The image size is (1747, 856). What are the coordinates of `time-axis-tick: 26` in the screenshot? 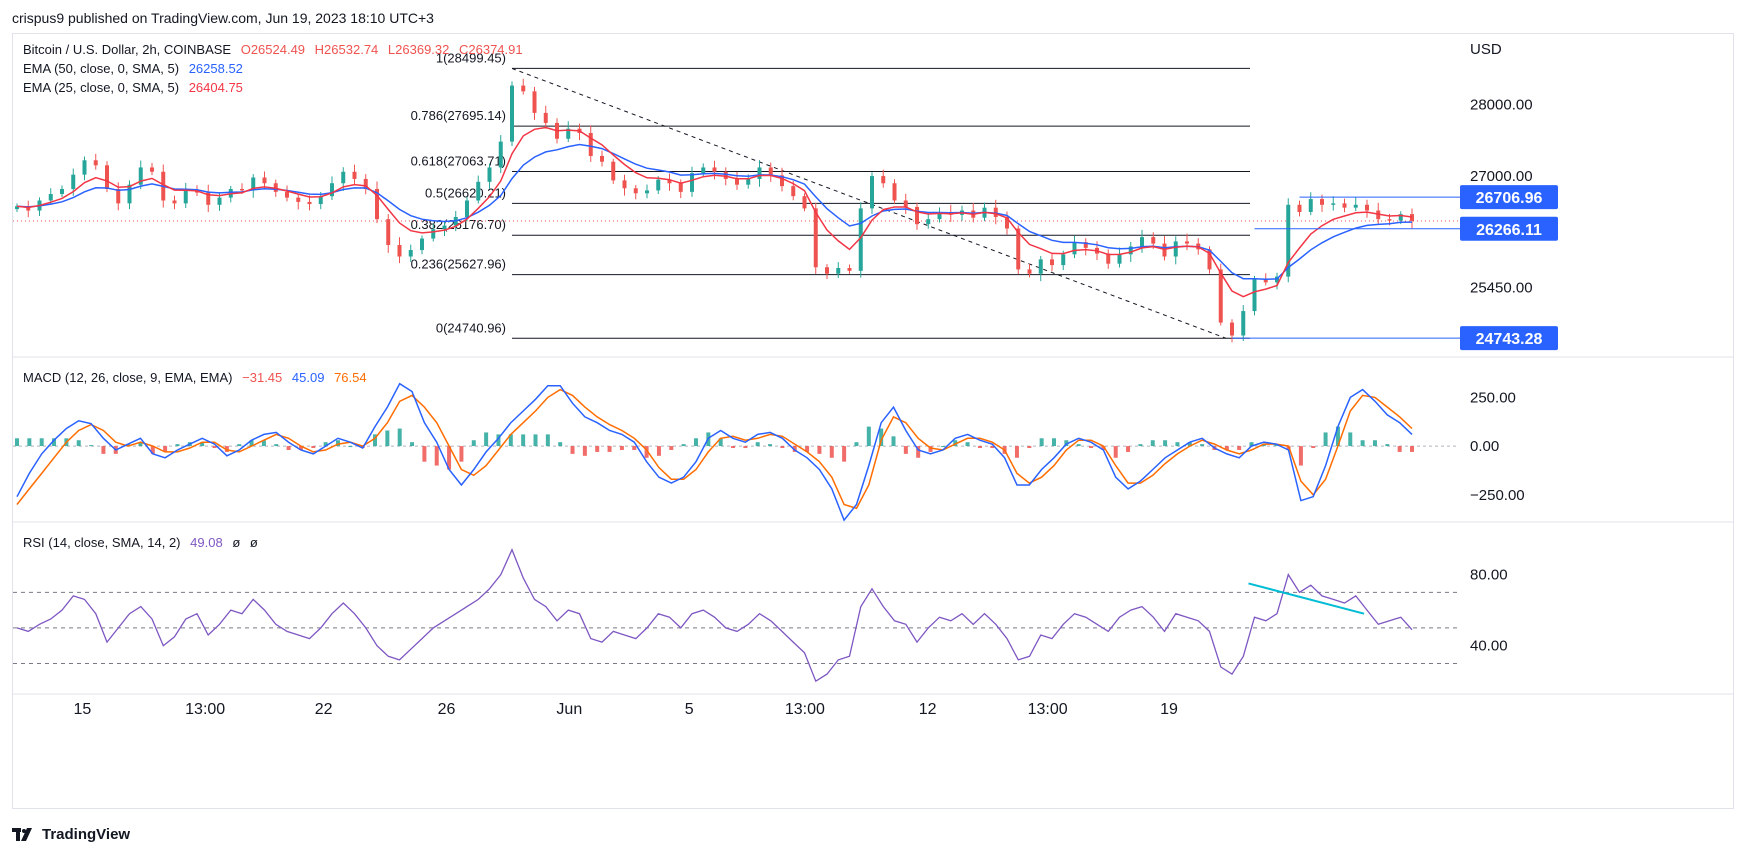 It's located at (447, 709).